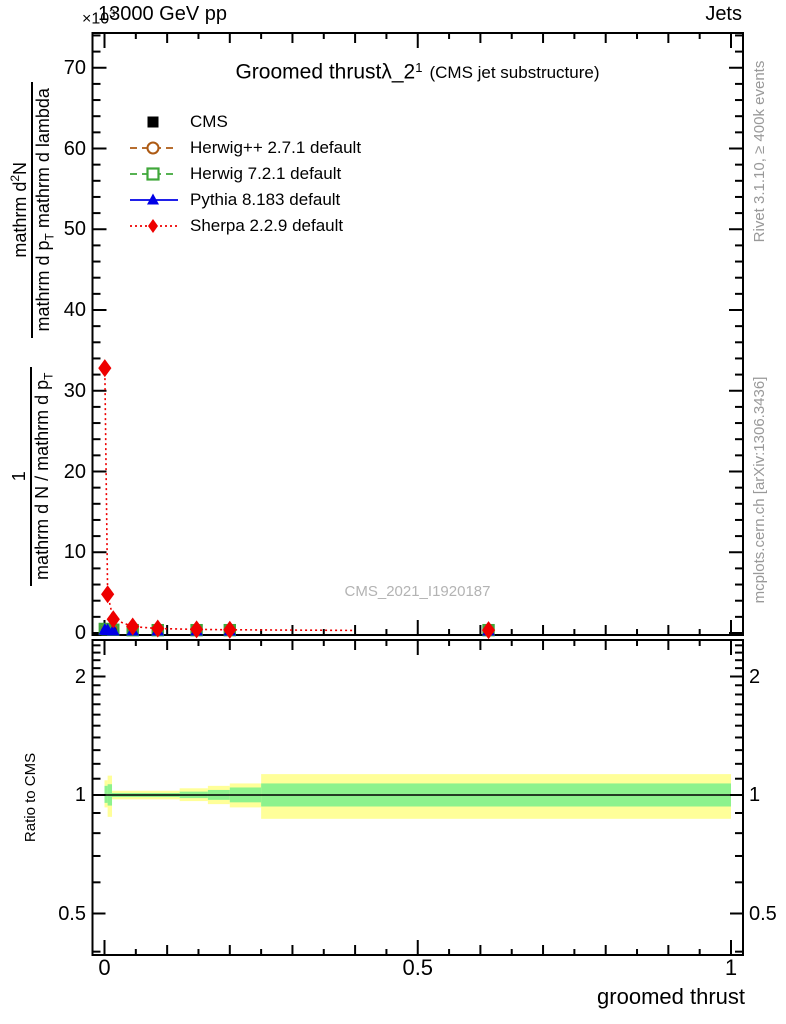 The height and width of the screenshot is (1024, 786). I want to click on plot-title-symbol: λ_2, so click(398, 72).